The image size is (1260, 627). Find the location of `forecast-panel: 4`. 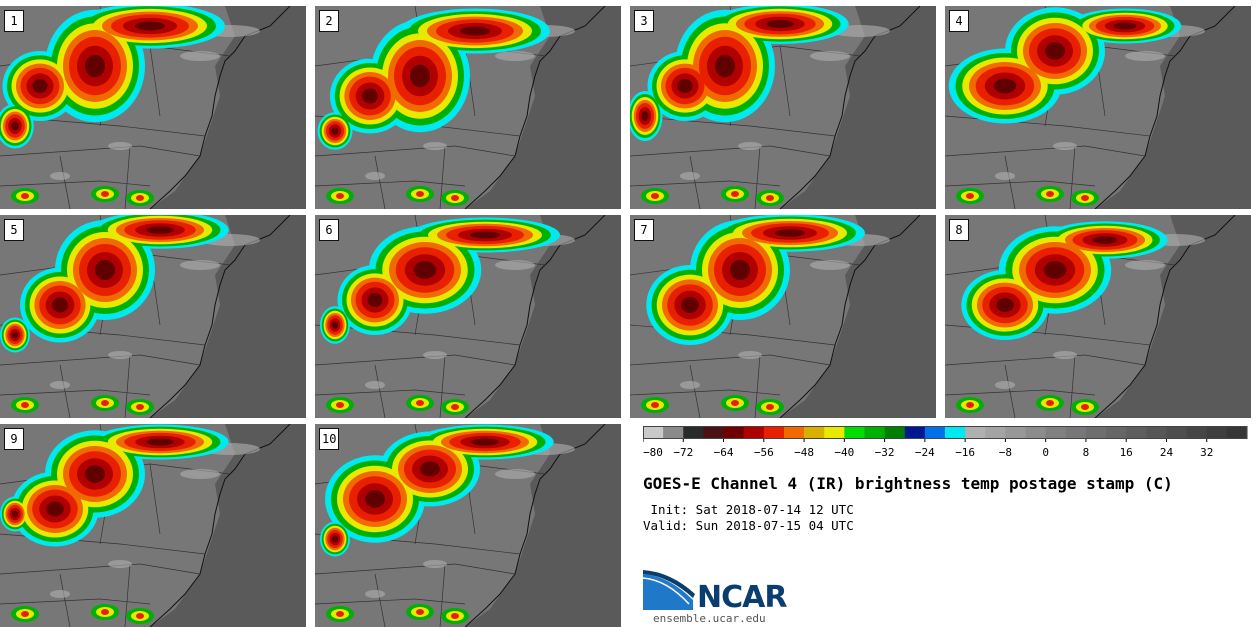

forecast-panel: 4 is located at coordinates (1098, 107).